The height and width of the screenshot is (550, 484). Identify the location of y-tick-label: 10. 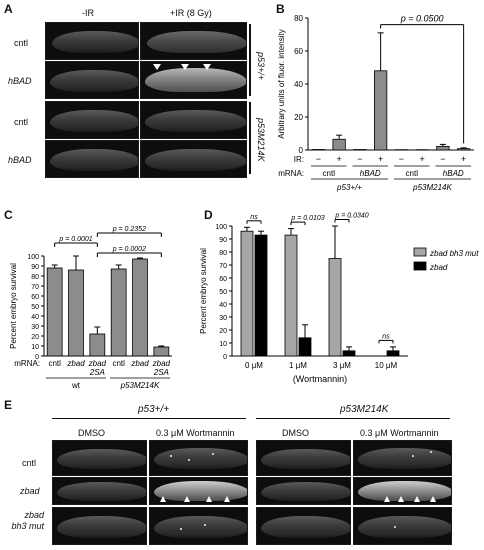
(223, 344).